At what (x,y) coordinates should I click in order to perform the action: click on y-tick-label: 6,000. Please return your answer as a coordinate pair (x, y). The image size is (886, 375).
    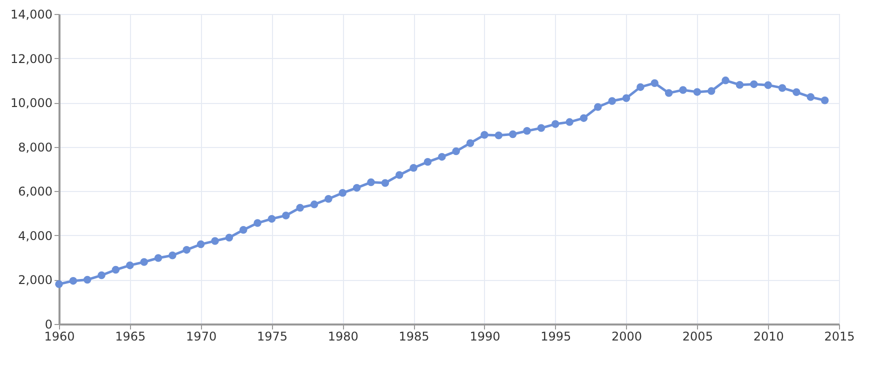
    Looking at the image, I should click on (35, 191).